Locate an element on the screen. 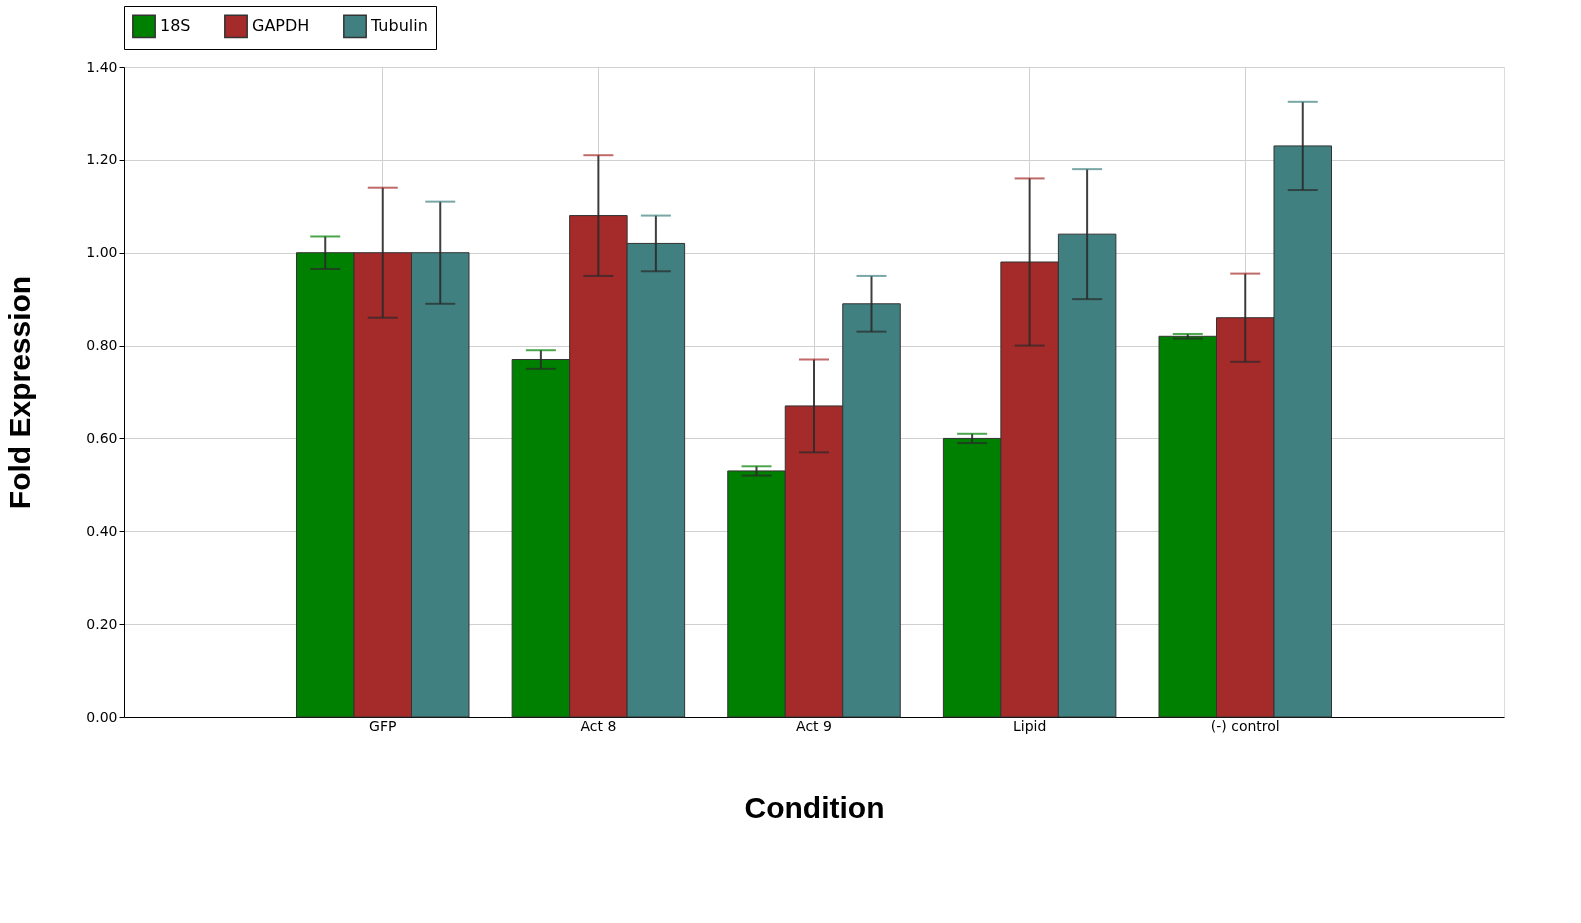  x-tick-label: (-) control is located at coordinates (1245, 725).